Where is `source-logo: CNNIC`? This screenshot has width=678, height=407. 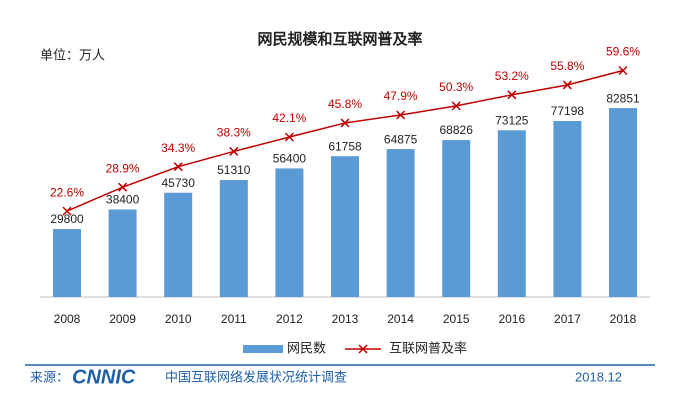 source-logo: CNNIC is located at coordinates (104, 377).